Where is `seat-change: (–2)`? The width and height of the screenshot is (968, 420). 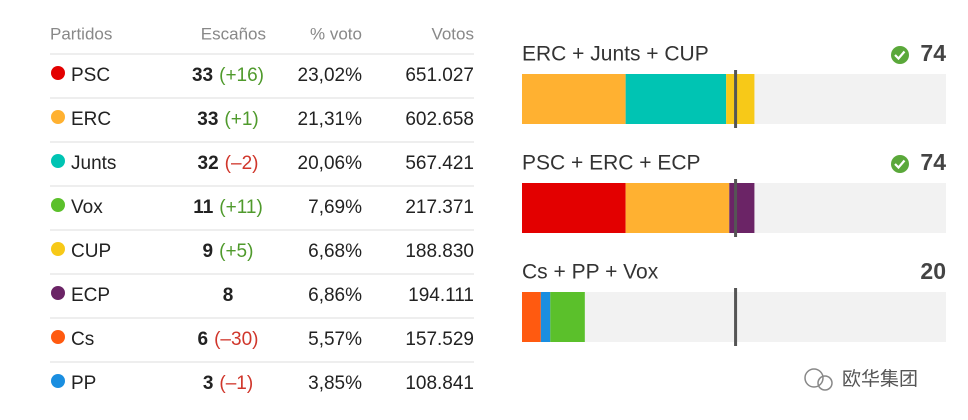 seat-change: (–2) is located at coordinates (242, 163).